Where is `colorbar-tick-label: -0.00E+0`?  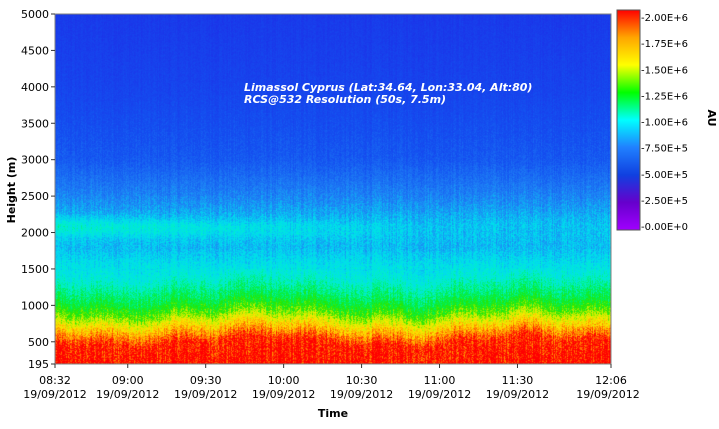 colorbar-tick-label: -0.00E+0 is located at coordinates (664, 227).